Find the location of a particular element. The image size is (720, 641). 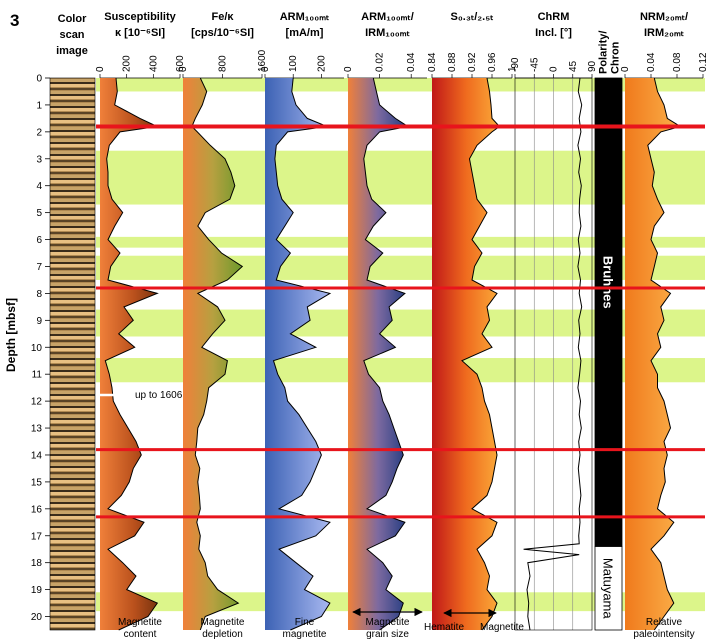

x-tick-label: 0.84 is located at coordinates (432, 62).